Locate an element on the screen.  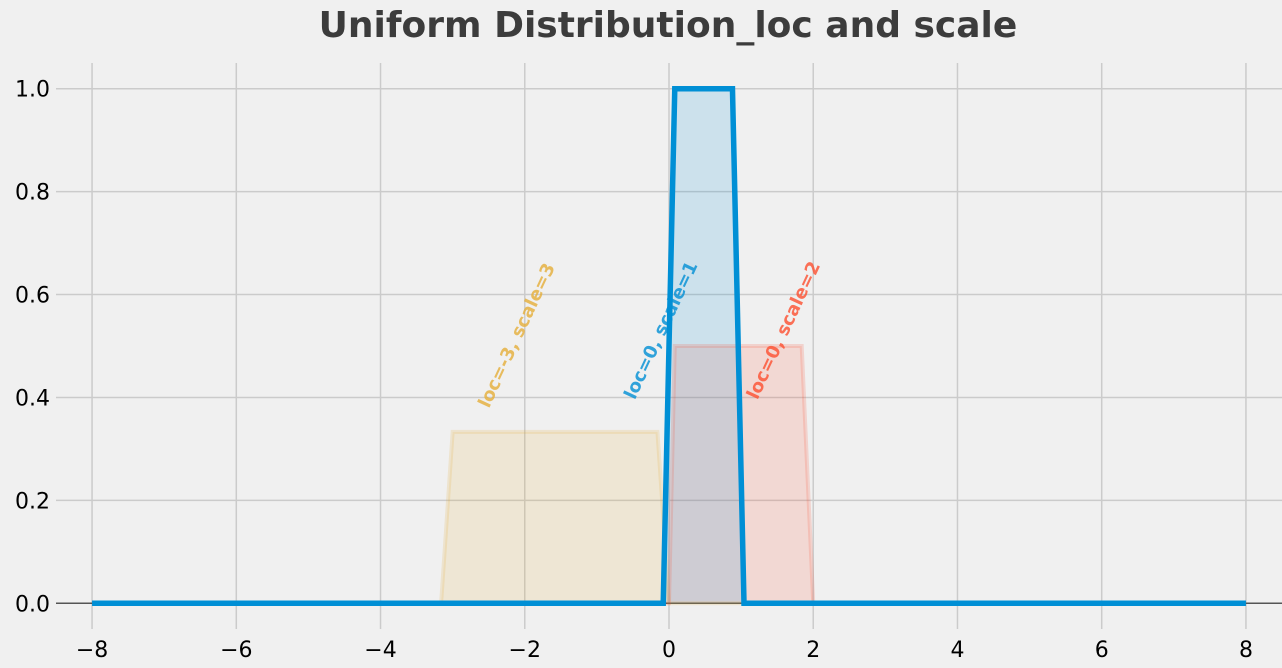
x-tick-label: 0 is located at coordinates (669, 650).